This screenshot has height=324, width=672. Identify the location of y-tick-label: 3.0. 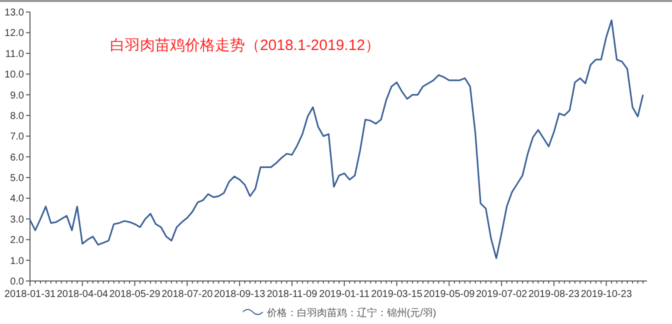
(17, 220).